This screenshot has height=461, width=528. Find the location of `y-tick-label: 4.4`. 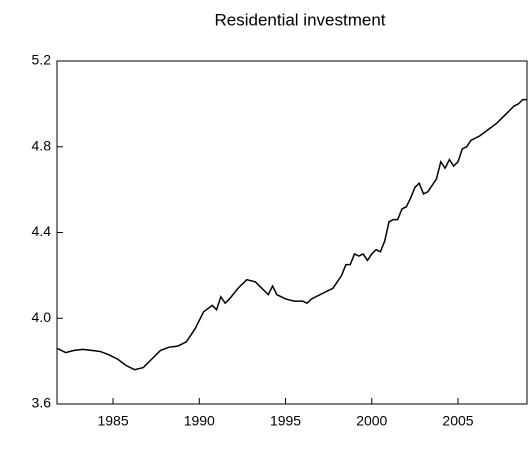

y-tick-label: 4.4 is located at coordinates (42, 231).